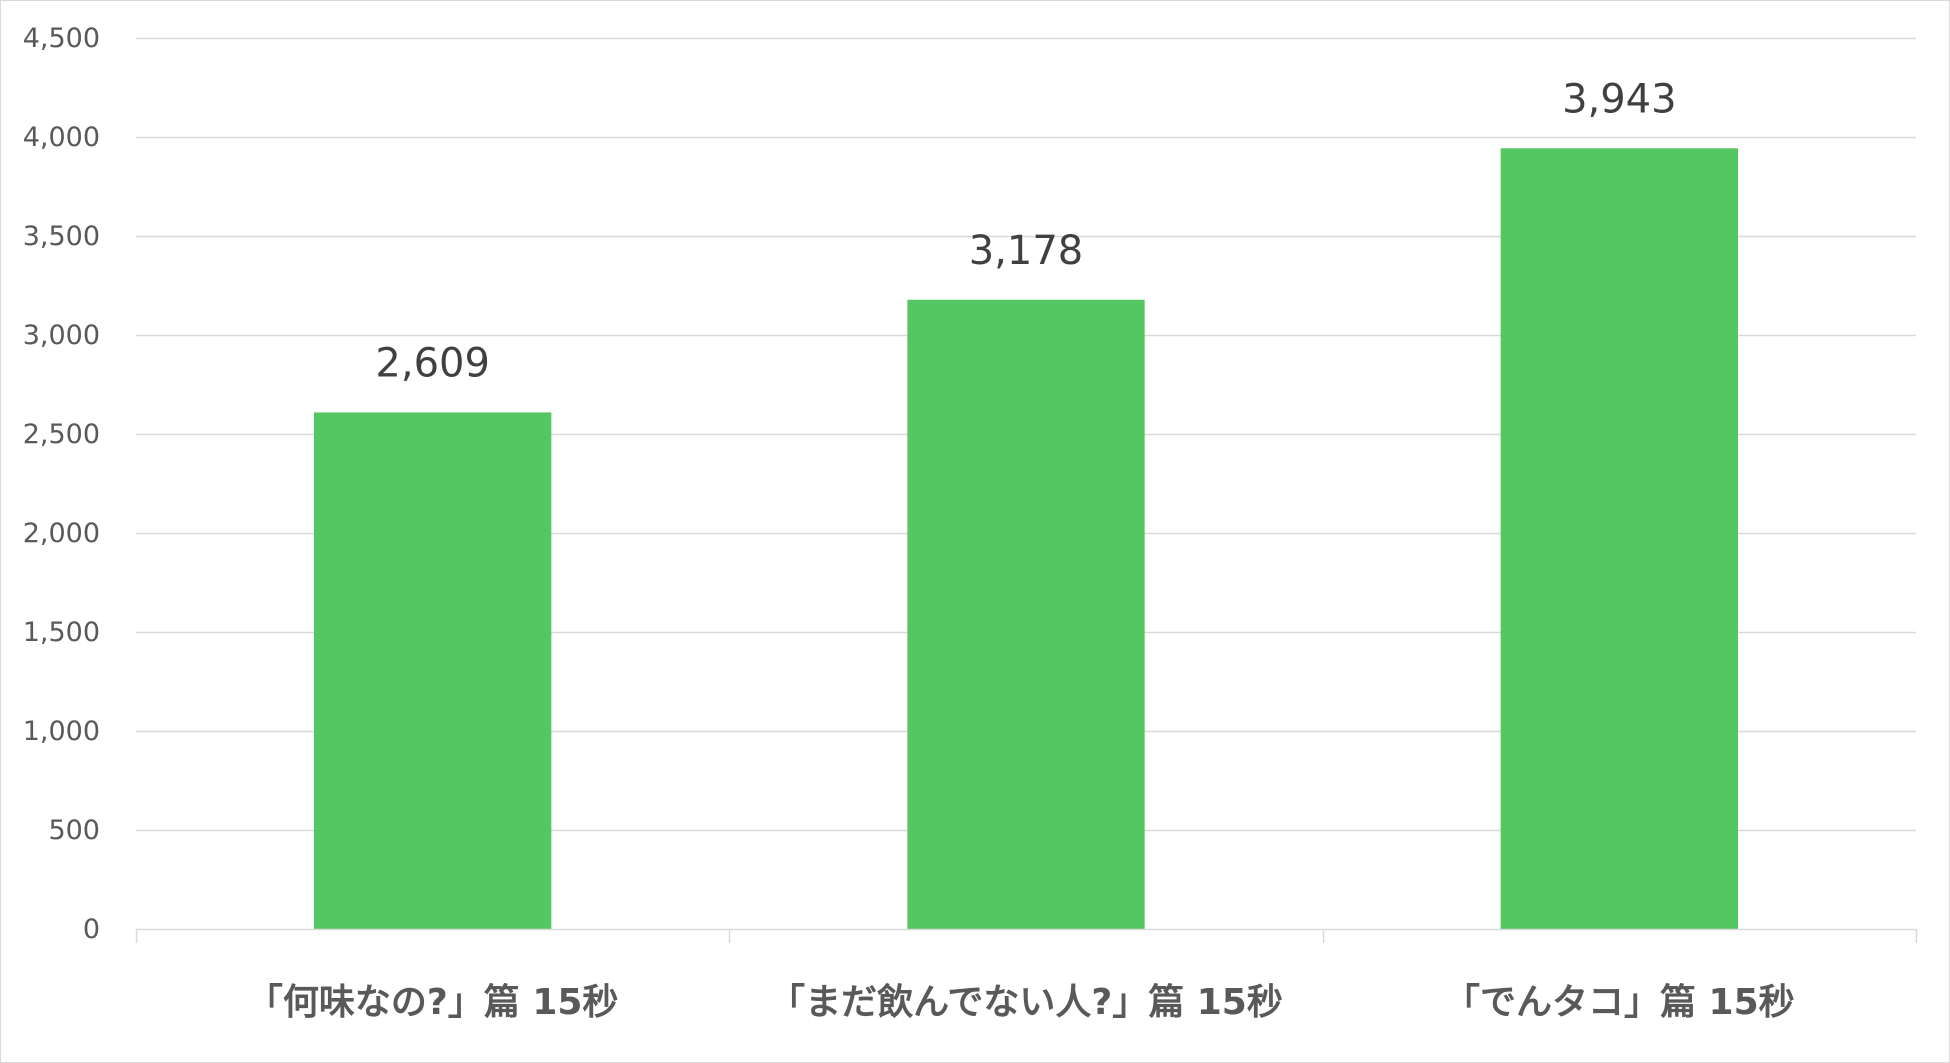 The width and height of the screenshot is (1950, 1063). Describe the element at coordinates (1026, 1002) in the screenshot. I see `category-label: 「まだ飲んでない人?」篇 15秒` at that location.